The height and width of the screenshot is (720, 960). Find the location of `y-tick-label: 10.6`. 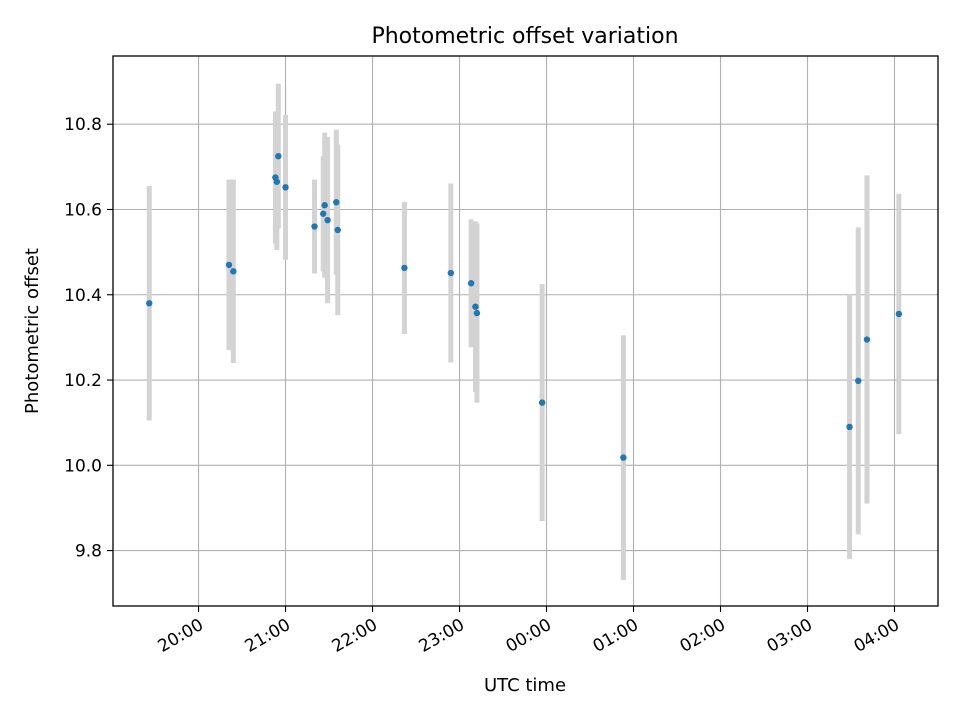

y-tick-label: 10.6 is located at coordinates (83, 210).